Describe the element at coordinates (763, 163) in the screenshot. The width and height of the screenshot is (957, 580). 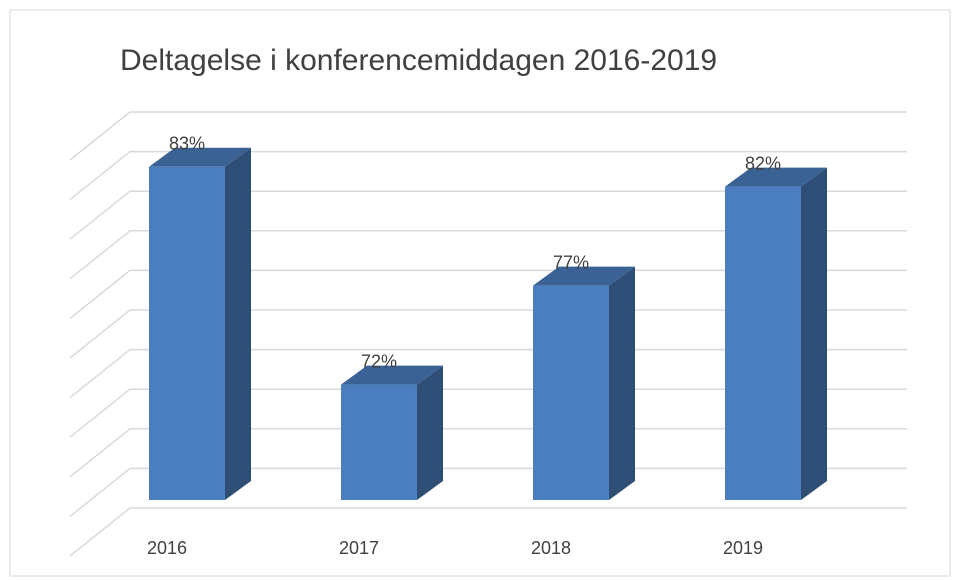
I see `data-label: 82%` at that location.